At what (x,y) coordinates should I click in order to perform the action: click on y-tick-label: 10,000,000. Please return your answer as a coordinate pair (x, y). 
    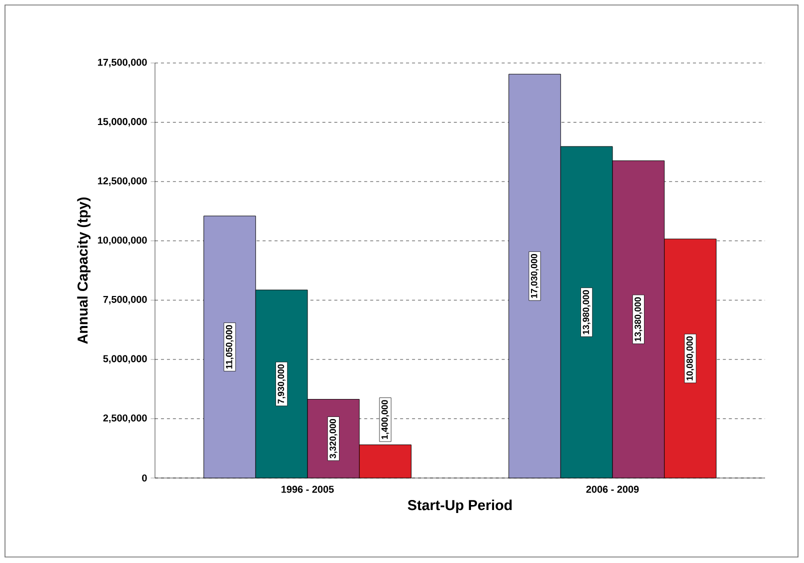
    Looking at the image, I should click on (122, 241).